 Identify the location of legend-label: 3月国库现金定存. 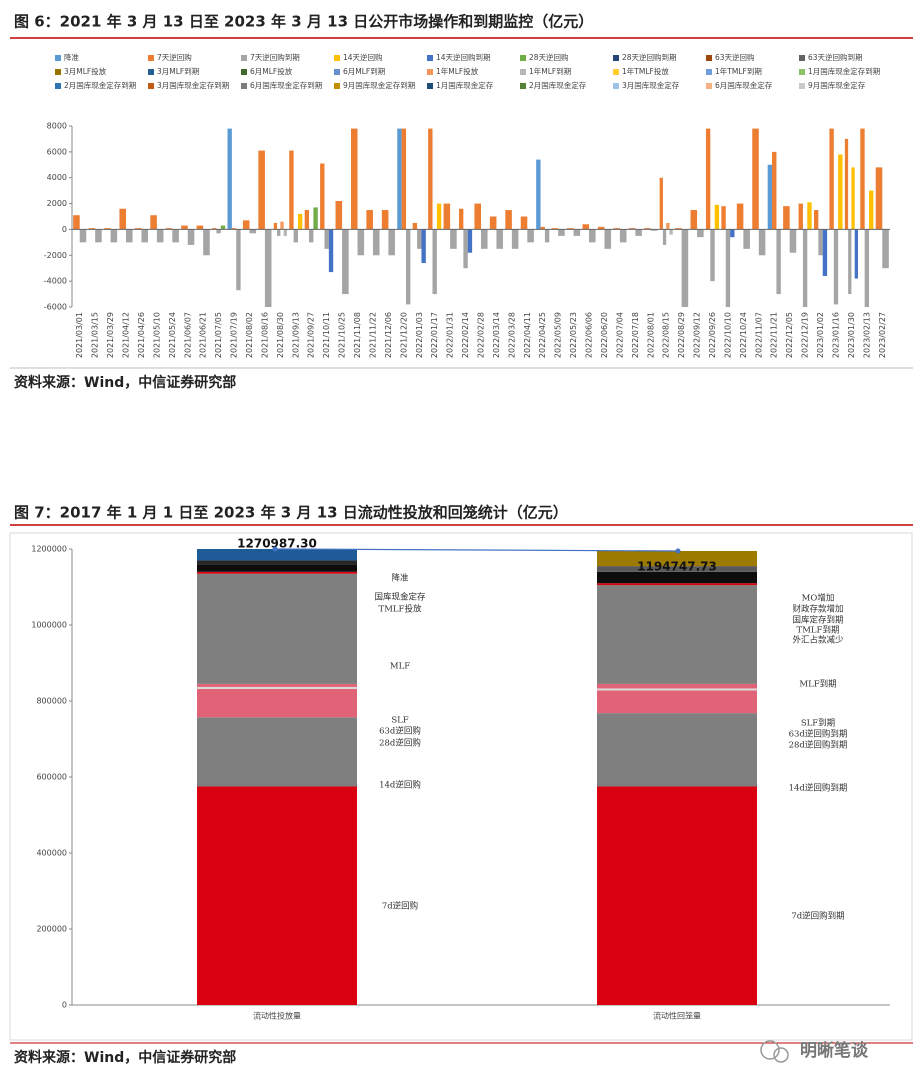
(651, 85).